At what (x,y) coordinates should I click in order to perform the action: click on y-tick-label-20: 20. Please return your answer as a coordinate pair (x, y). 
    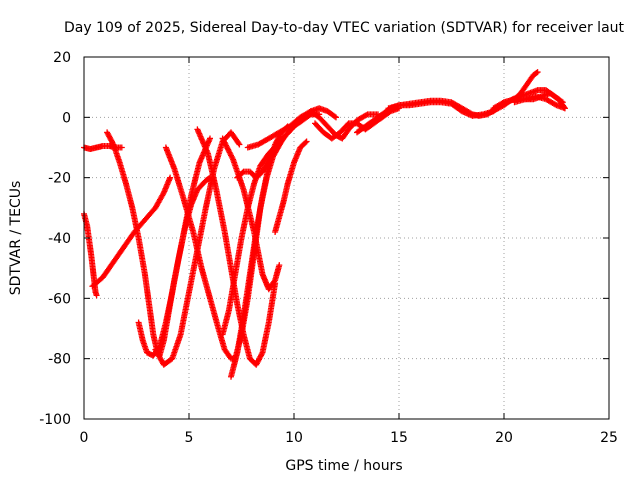
    Looking at the image, I should click on (62, 58).